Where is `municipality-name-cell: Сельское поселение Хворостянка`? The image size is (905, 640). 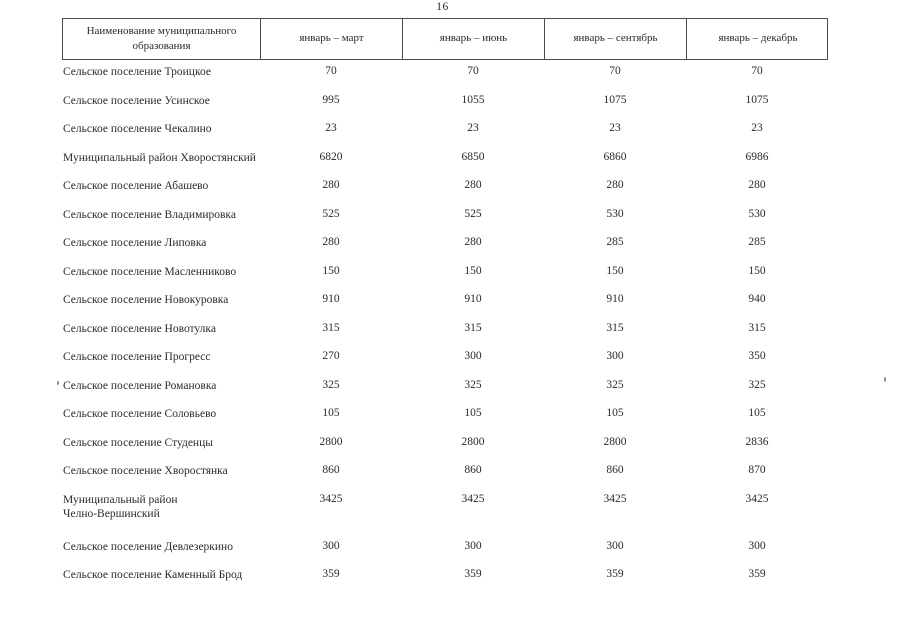 municipality-name-cell: Сельское поселение Хворостянка is located at coordinates (145, 471).